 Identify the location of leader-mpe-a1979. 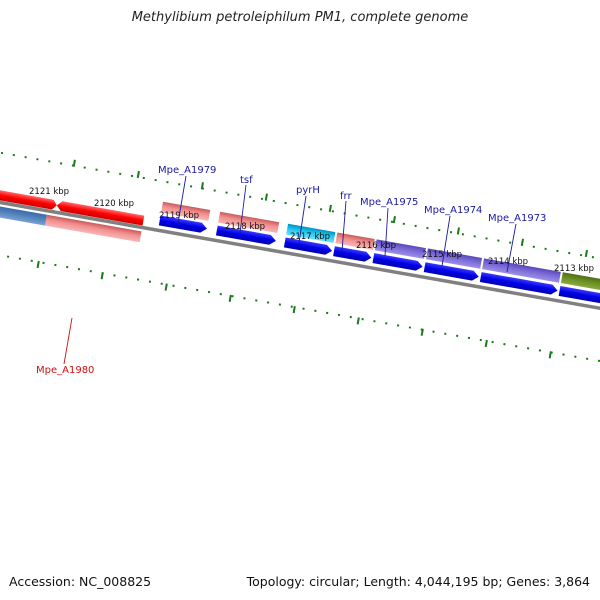
(182, 199).